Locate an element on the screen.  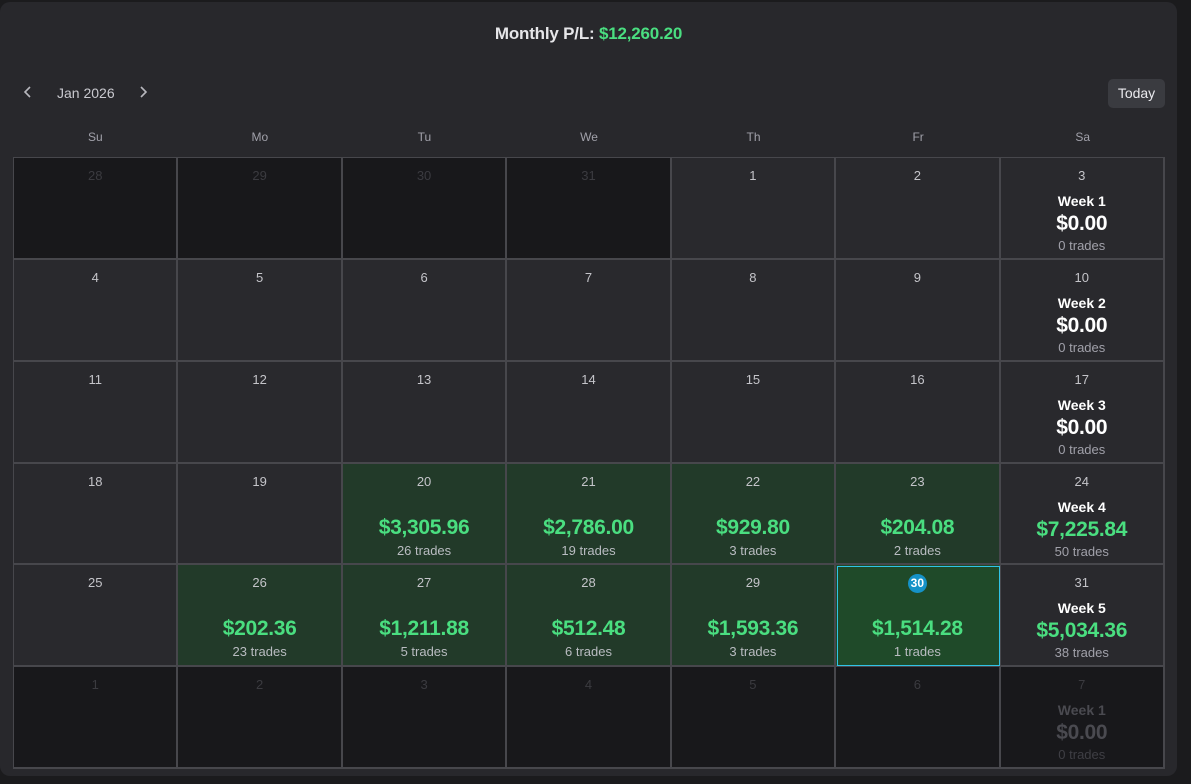
day-number: 4 is located at coordinates (588, 685).